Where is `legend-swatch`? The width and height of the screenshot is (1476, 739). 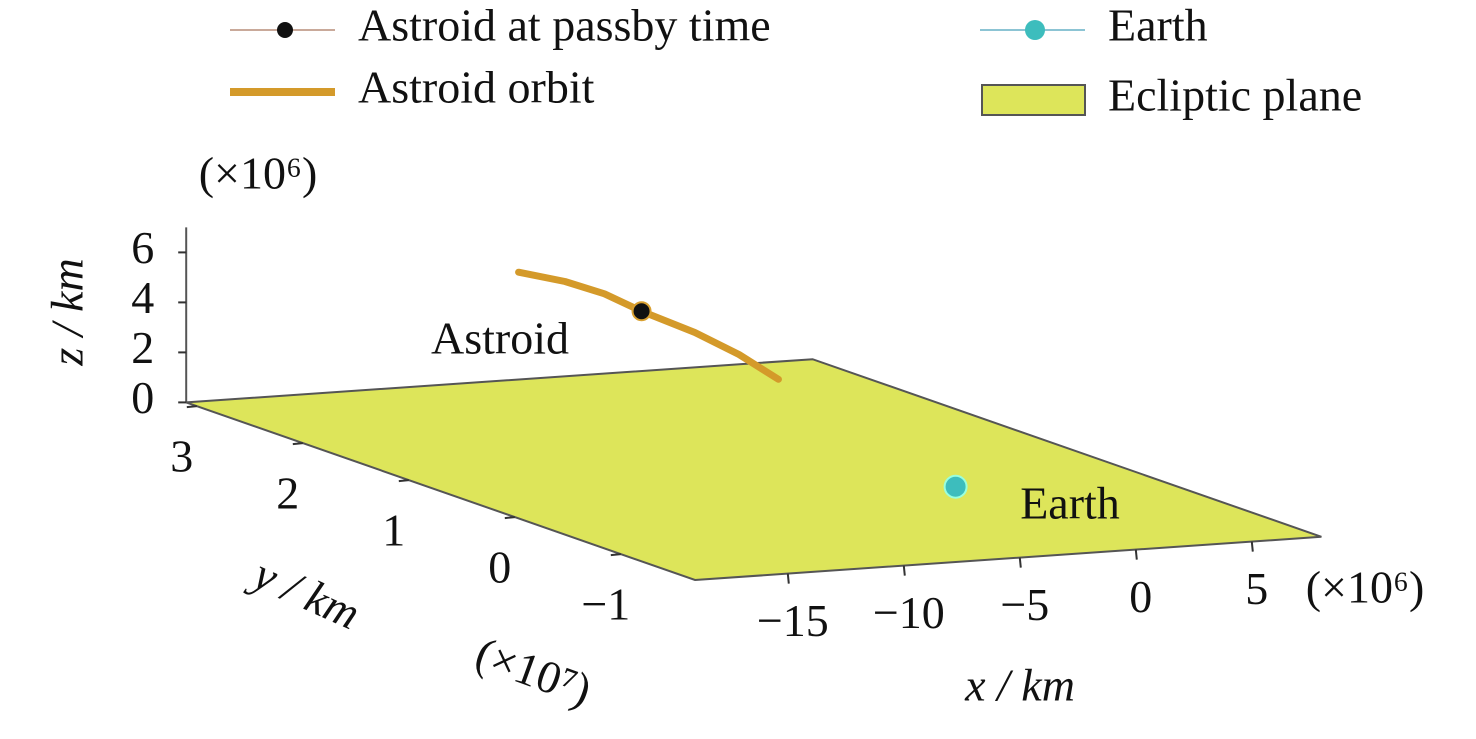
legend-swatch is located at coordinates (1033, 100).